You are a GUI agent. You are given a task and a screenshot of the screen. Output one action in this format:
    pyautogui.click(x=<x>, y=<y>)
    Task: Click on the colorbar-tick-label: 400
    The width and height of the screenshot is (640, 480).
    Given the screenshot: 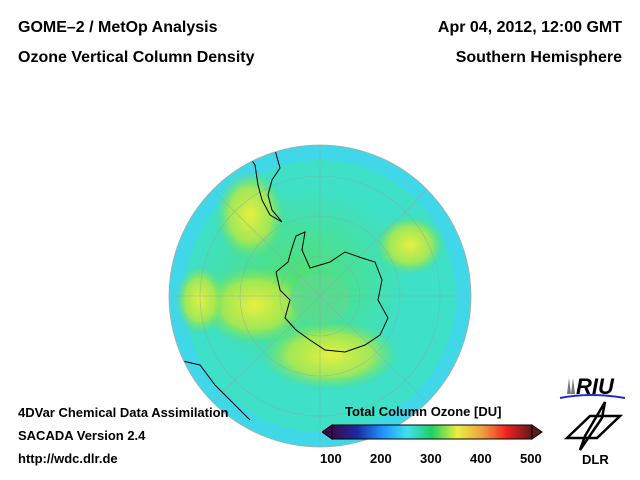 What is the action you would take?
    pyautogui.click(x=481, y=458)
    